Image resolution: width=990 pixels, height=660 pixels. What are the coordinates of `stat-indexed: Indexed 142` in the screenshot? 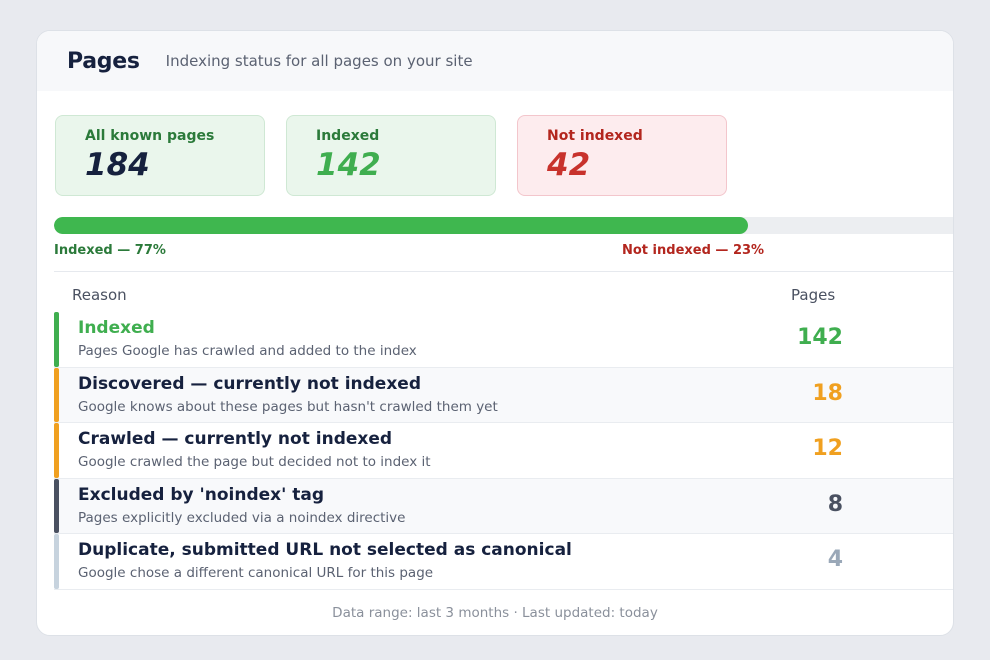 It's located at (391, 155).